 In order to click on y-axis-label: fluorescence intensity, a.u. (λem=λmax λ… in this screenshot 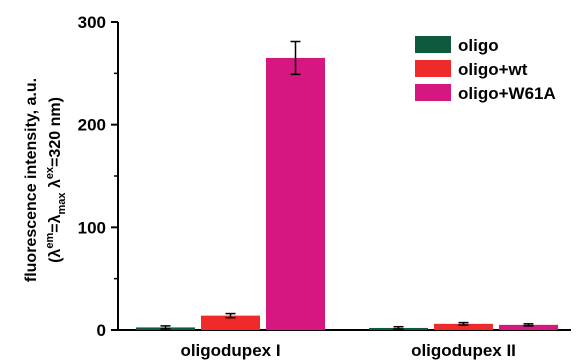, I will do `click(45, 180)`.